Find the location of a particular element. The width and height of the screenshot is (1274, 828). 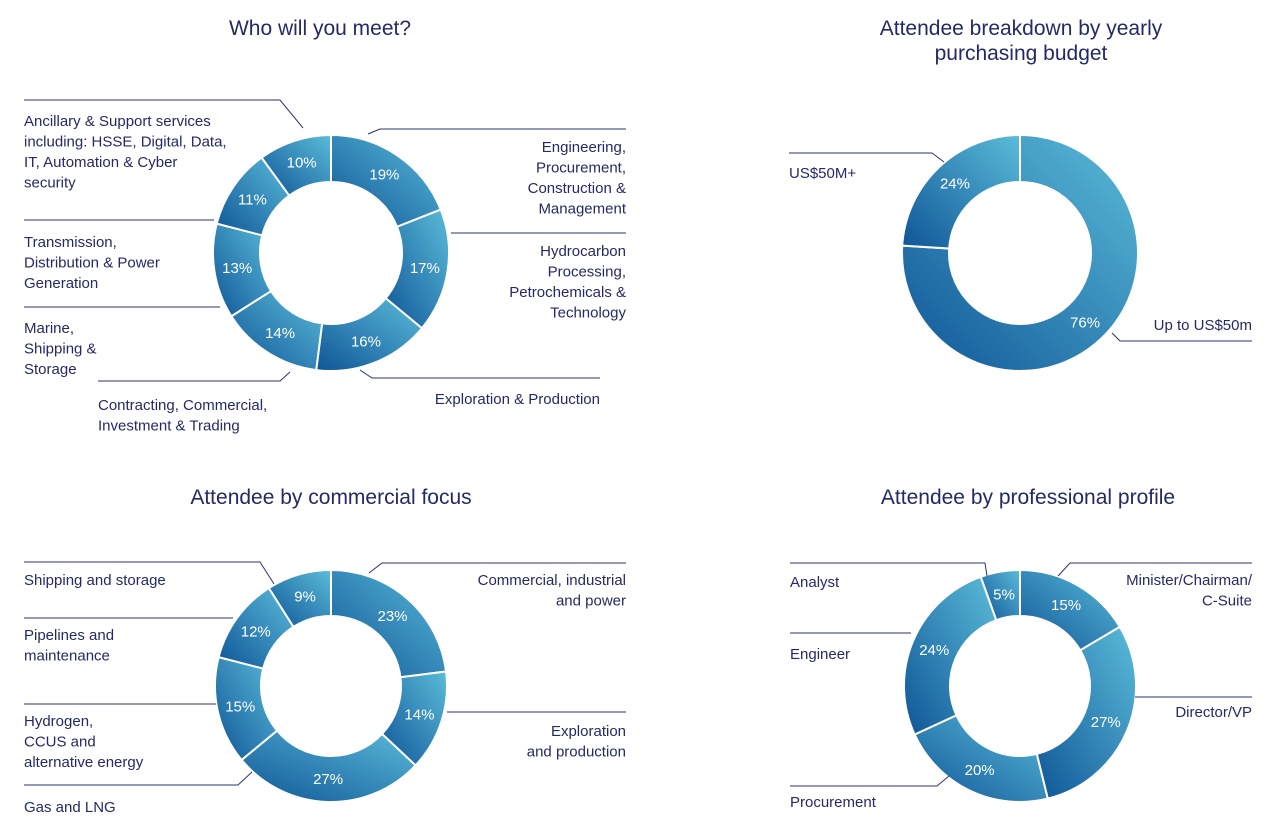

category-label: Minister/Chairman/C-Suite is located at coordinates (1189, 591).